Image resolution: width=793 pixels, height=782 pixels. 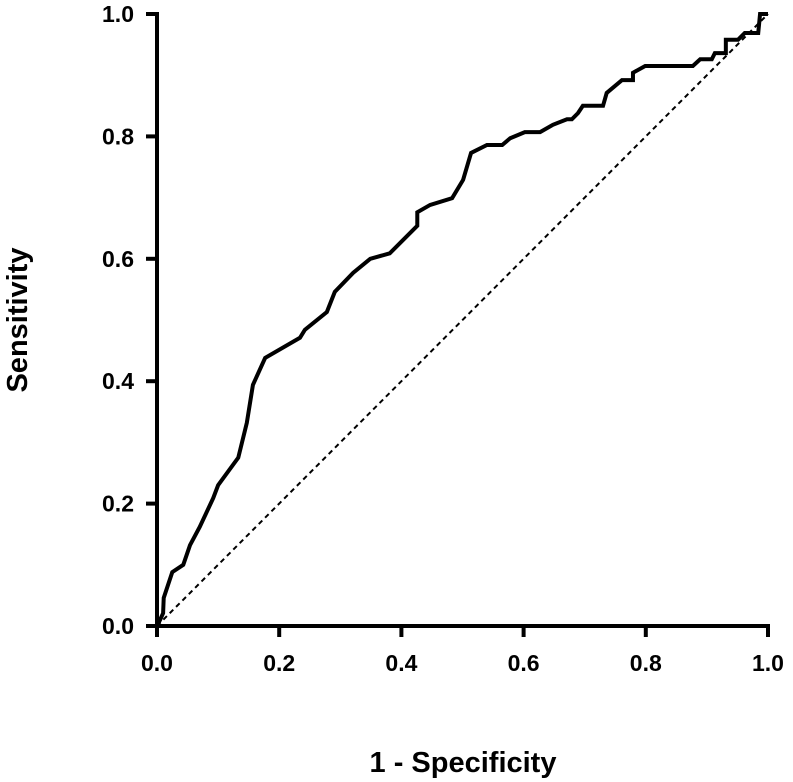 I want to click on y-tick-label: 0.6, so click(x=118, y=259).